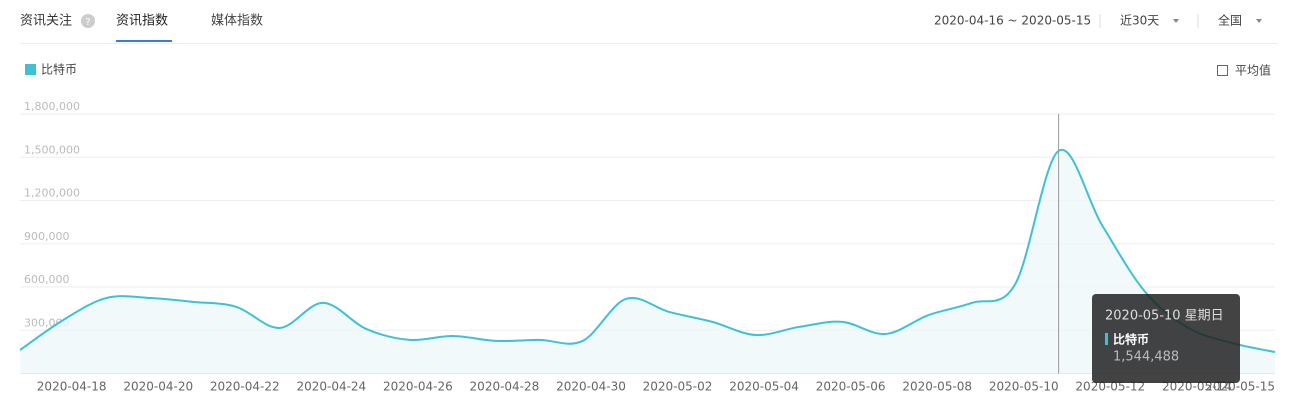 The height and width of the screenshot is (409, 1298). I want to click on tab: 资讯指数, so click(142, 21).